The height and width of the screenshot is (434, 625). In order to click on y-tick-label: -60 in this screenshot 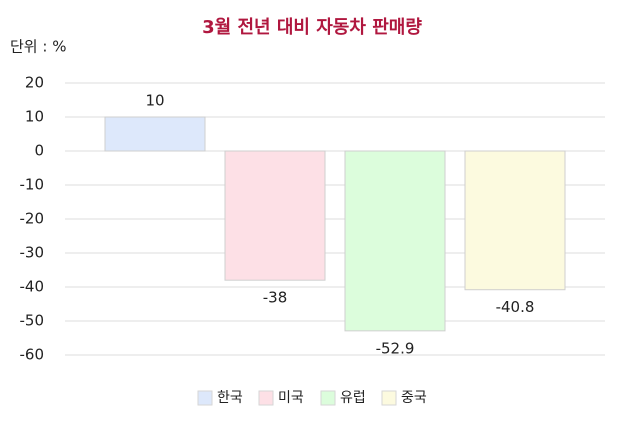, I will do `click(32, 355)`.